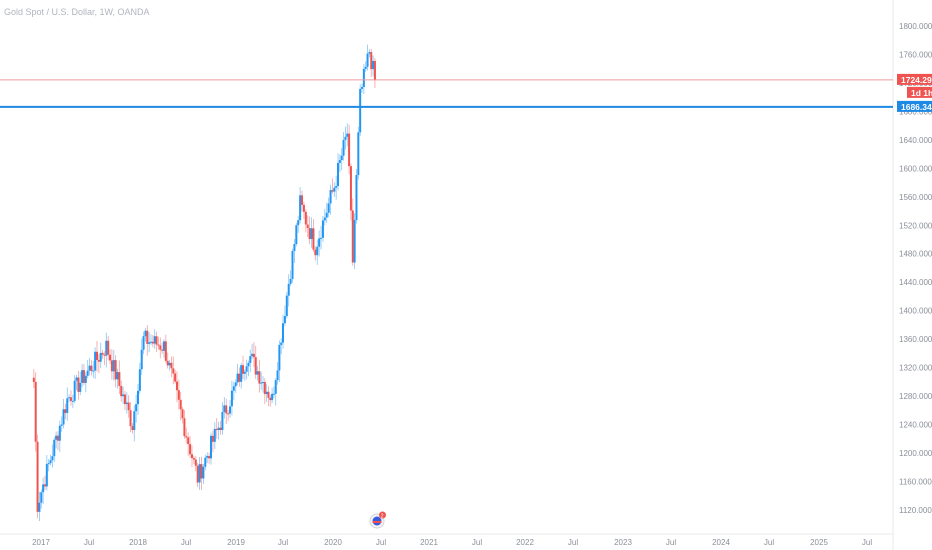  I want to click on symbol-title: Gold Spot / U.S. Dollar, 1W, OANDA, so click(77, 12).